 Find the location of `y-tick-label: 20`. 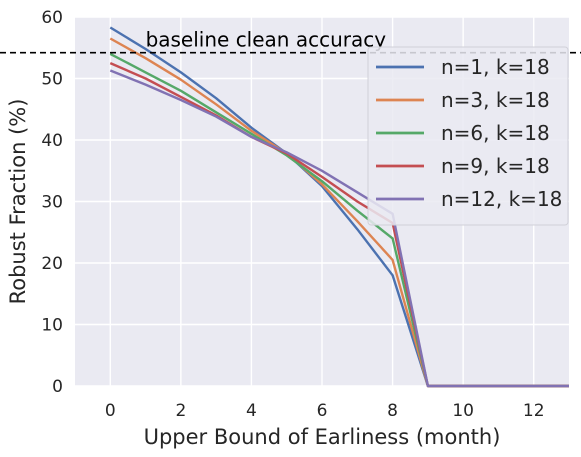

y-tick-label: 20 is located at coordinates (52, 264).